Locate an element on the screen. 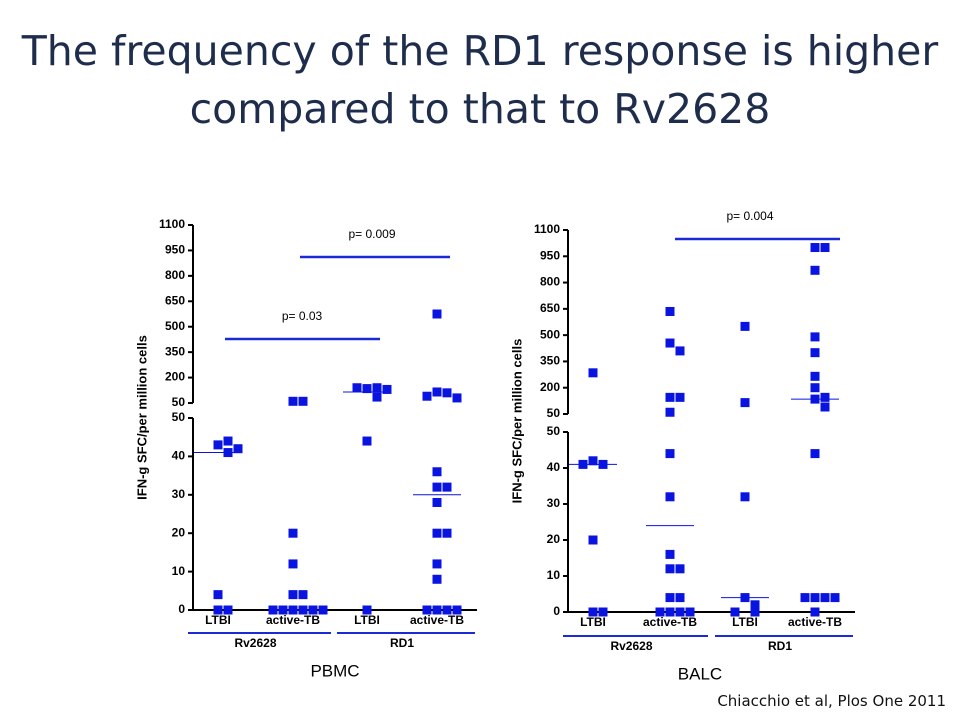 The height and width of the screenshot is (720, 960). citation: Chiacchio et al, Plos One 2011 is located at coordinates (831, 701).